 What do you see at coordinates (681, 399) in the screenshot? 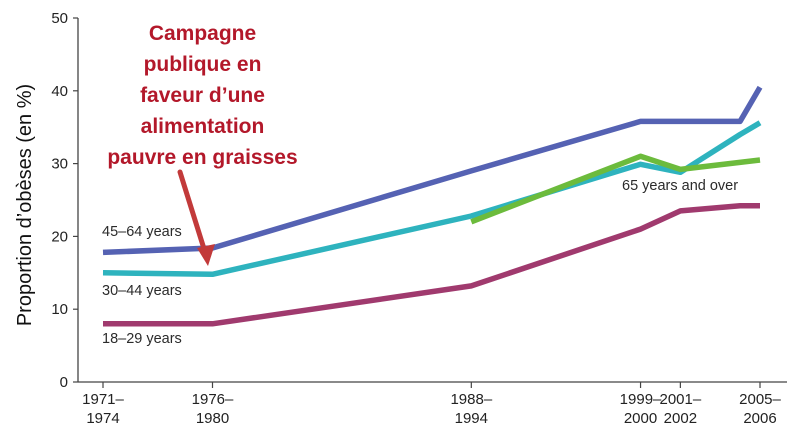
I see `x-tick-label: 2001–` at bounding box center [681, 399].